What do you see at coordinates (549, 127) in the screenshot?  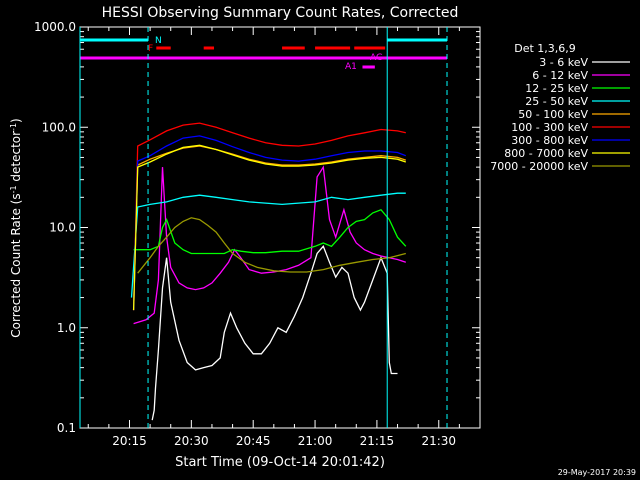 I see `legend-label: 100 - 300 keV` at bounding box center [549, 127].